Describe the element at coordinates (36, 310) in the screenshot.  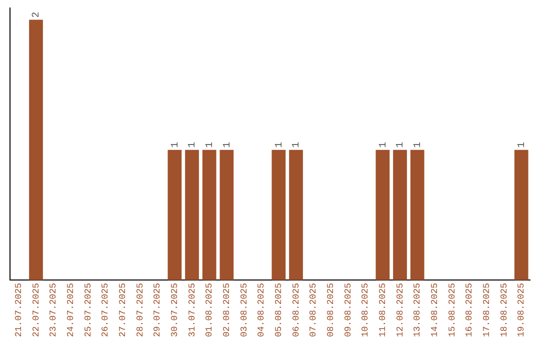
I see `x-tick-label: 22.07.2025` at that location.